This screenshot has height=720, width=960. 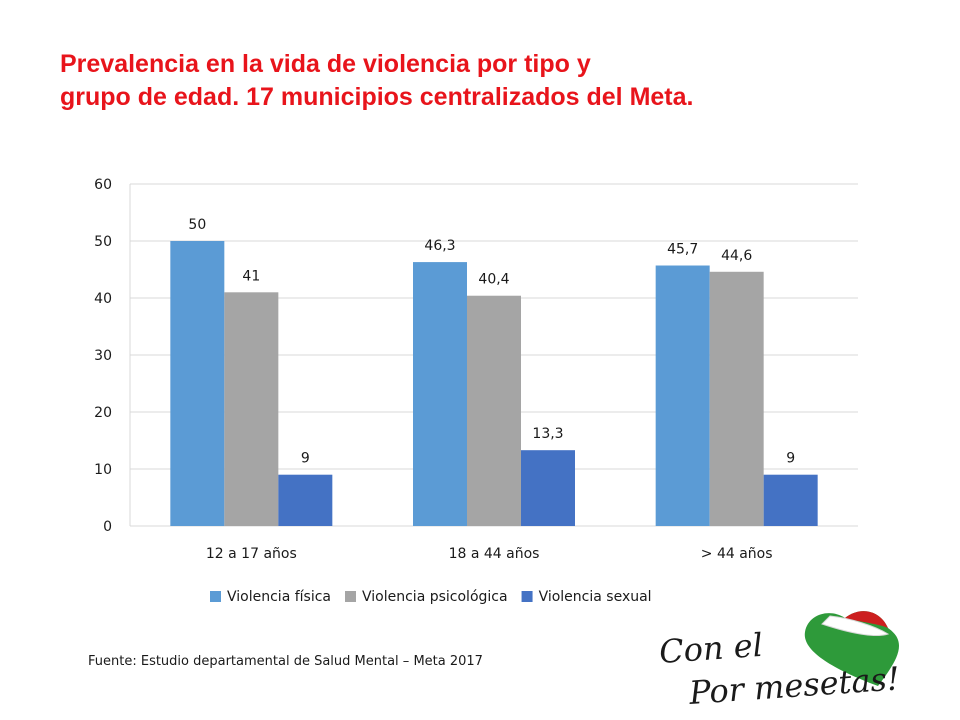 I want to click on data-label: 40,4, so click(x=493, y=280).